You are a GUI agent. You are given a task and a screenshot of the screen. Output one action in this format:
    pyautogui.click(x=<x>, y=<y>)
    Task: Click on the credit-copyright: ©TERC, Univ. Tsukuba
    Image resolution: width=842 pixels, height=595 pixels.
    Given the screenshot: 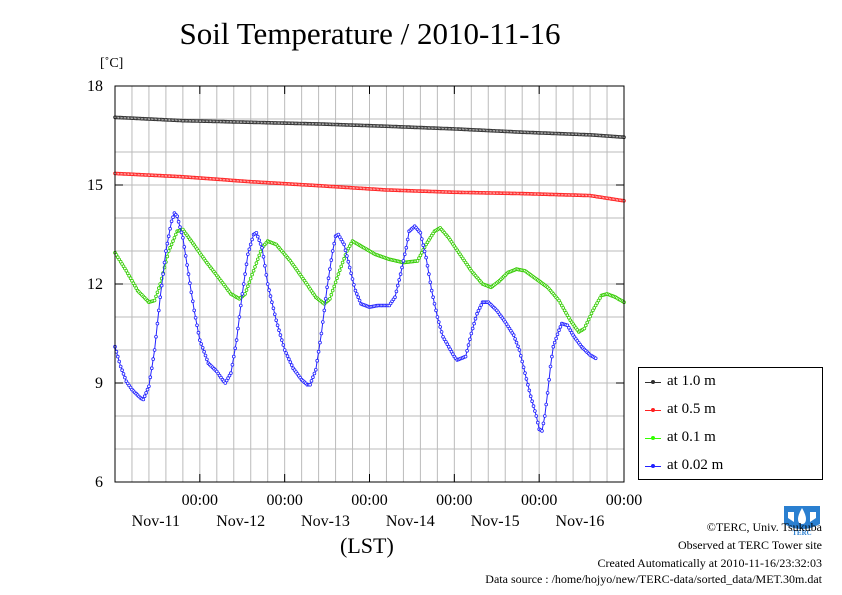 What is the action you would take?
    pyautogui.click(x=764, y=527)
    